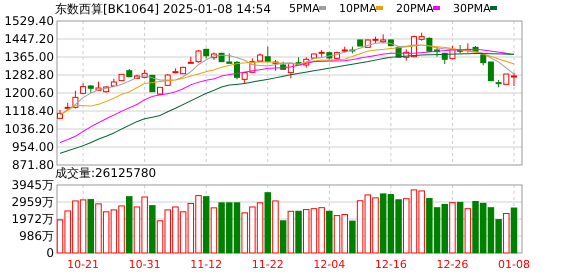 The image size is (578, 276). Describe the element at coordinates (29, 39) in the screenshot. I see `y-tick-label: 1447.20` at that location.